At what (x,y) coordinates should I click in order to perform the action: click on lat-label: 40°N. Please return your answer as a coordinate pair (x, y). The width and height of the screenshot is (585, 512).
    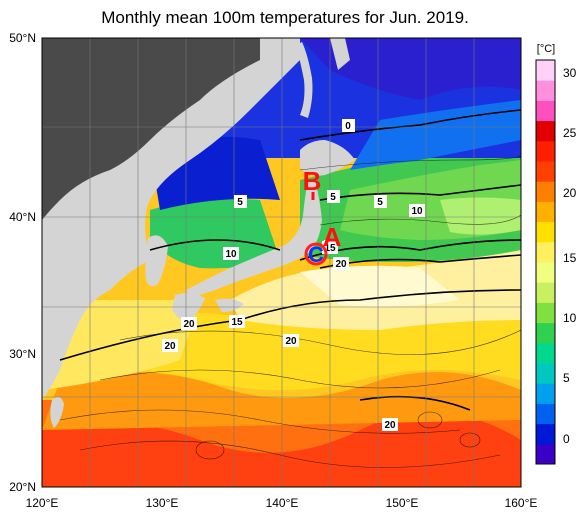
    Looking at the image, I should click on (22, 217).